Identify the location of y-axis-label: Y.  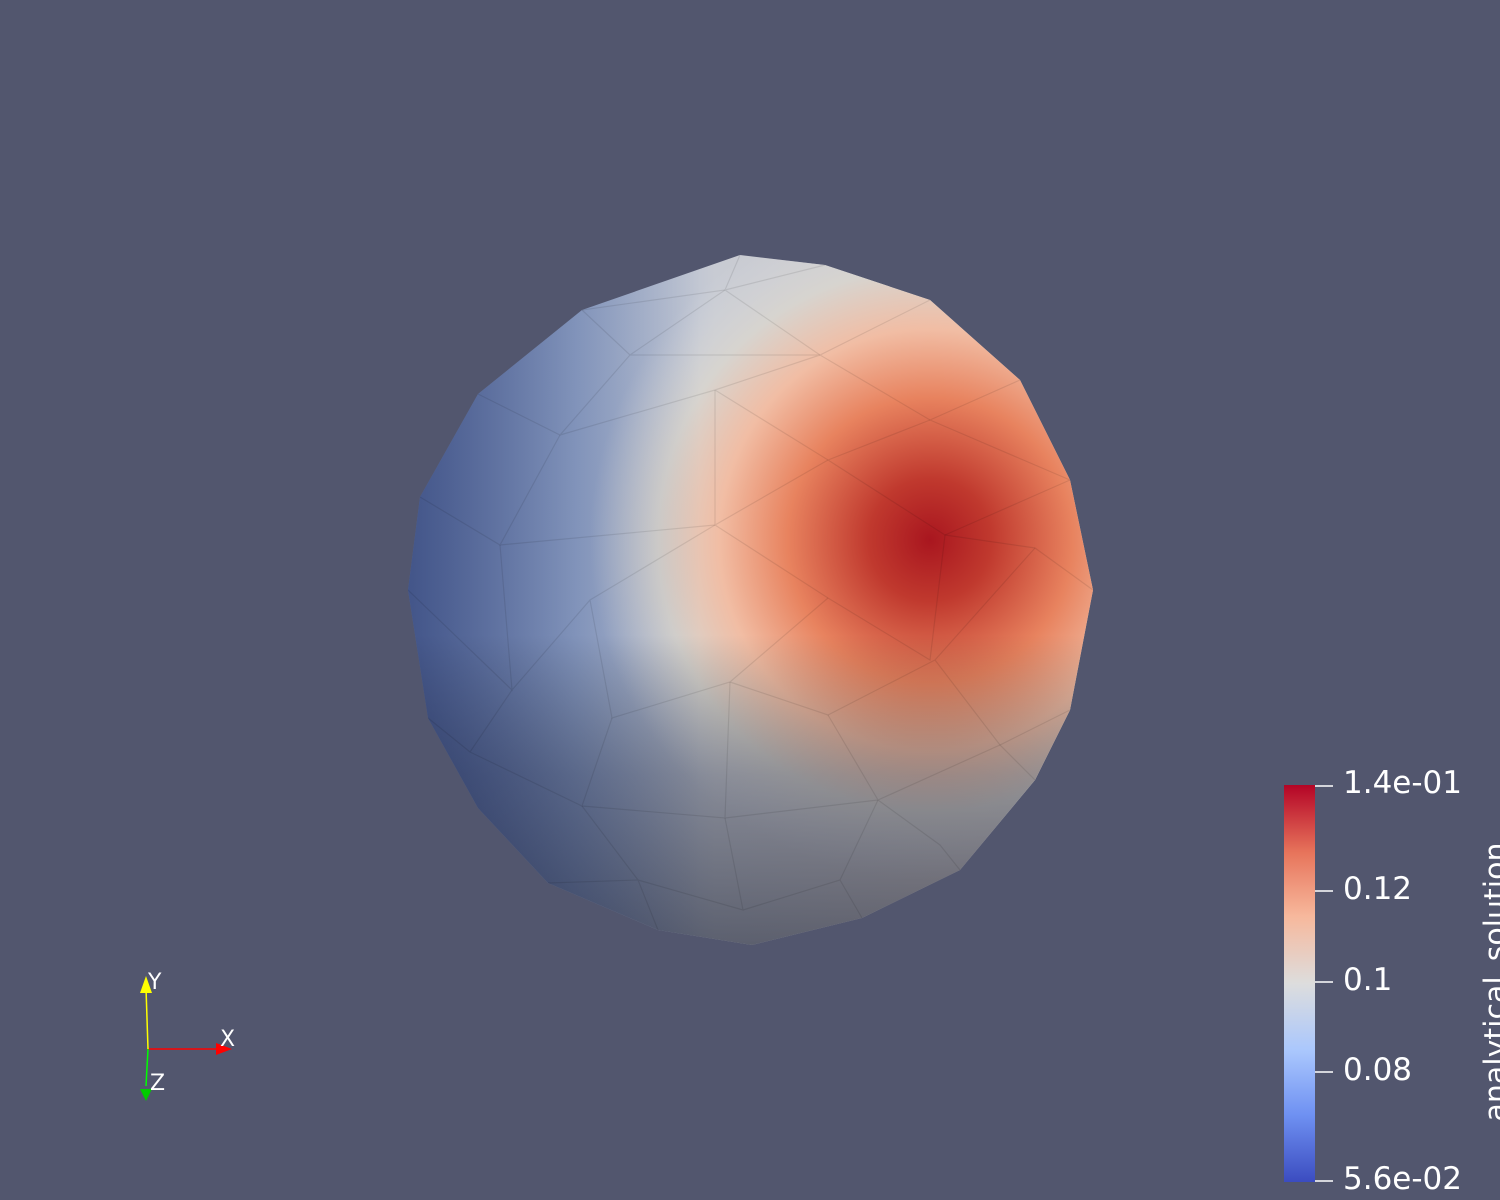
(155, 982).